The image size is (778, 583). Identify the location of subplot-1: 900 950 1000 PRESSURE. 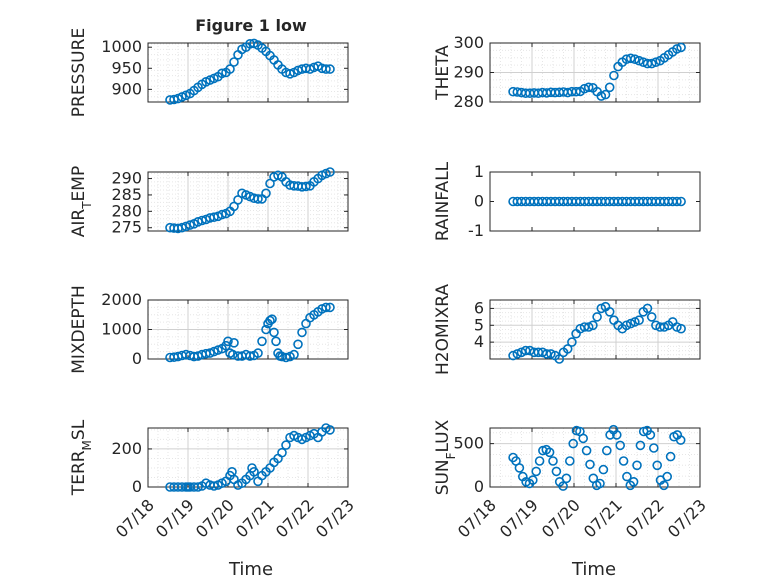
(209, 72).